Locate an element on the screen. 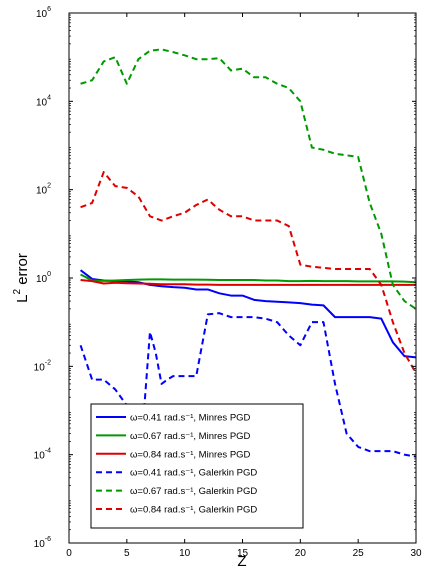  y-axis-label-sup: 2 is located at coordinates (17, 292).